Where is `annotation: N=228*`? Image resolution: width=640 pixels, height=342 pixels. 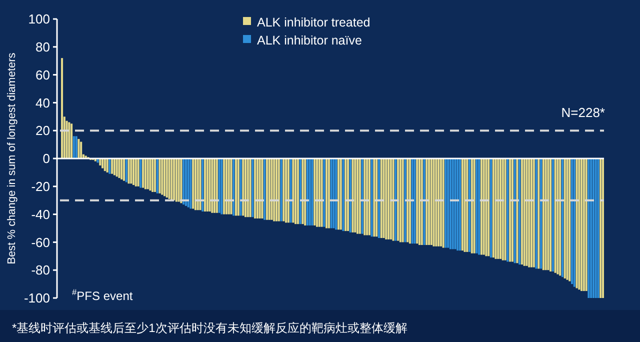
annotation: N=228* is located at coordinates (583, 112).